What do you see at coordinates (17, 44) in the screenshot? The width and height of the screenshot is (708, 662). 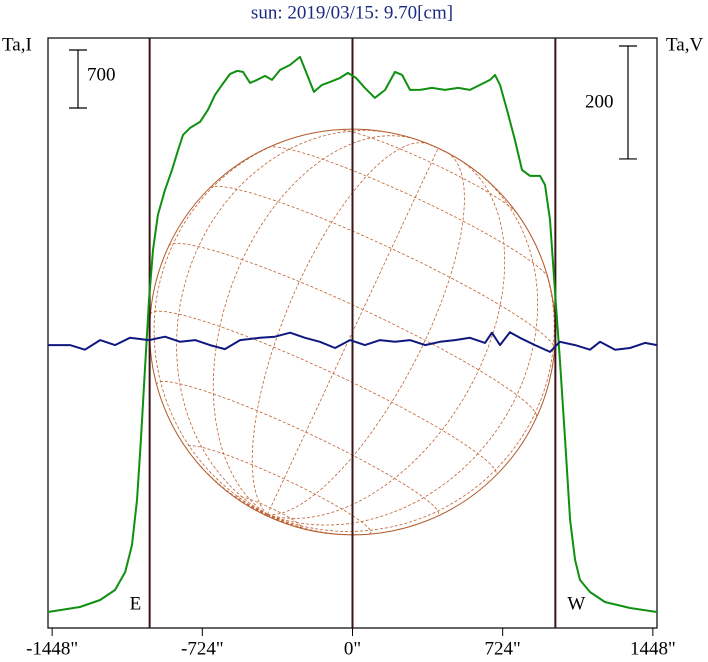 I see `y-axis-label: Ta,I` at bounding box center [17, 44].